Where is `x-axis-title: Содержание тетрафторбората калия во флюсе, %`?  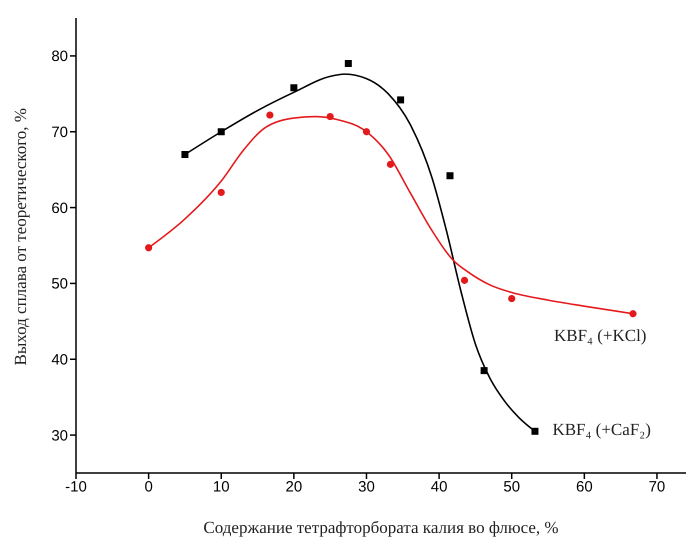 x-axis-title: Содержание тетрафторбората калия во флюсе, % is located at coordinates (381, 527).